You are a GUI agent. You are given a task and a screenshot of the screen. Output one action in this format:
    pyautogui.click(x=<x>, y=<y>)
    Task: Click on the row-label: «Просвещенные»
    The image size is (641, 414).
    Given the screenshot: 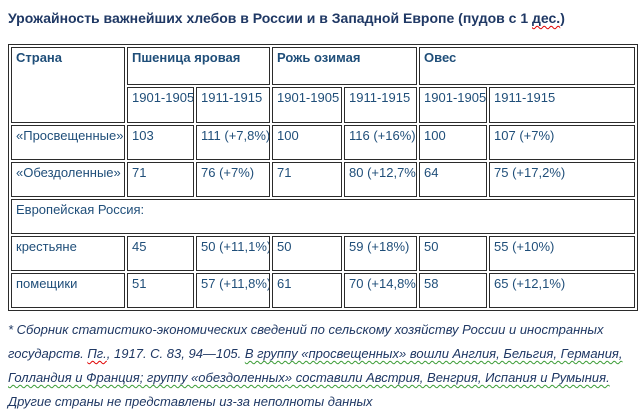 What is the action you would take?
    pyautogui.click(x=68, y=142)
    